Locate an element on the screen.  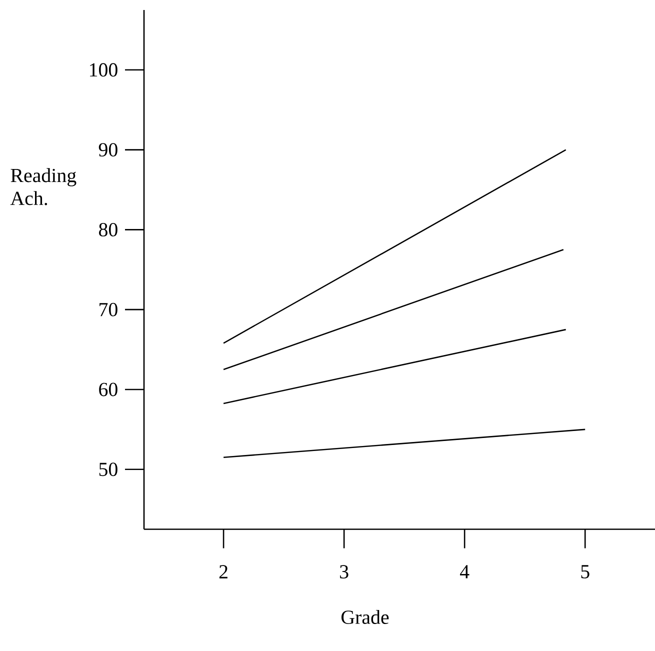
y-tick-label: 90 is located at coordinates (108, 150).